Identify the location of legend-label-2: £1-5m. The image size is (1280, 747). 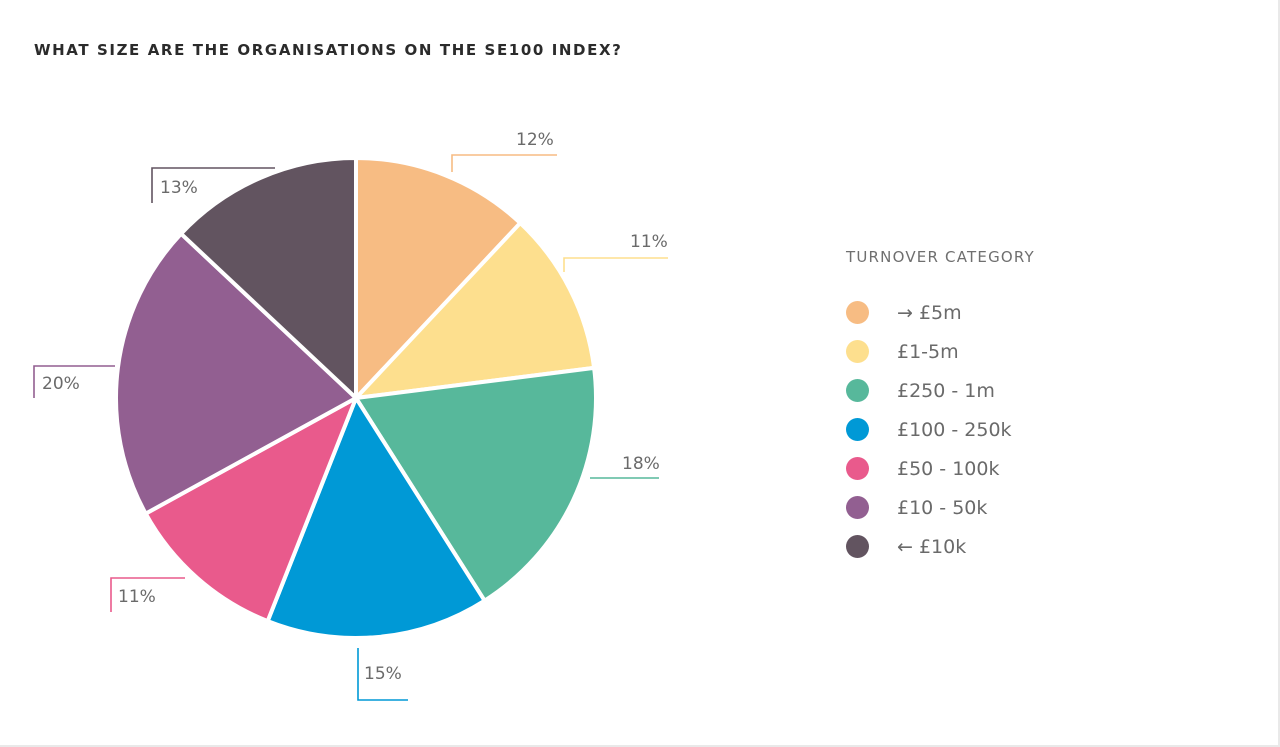
(928, 351).